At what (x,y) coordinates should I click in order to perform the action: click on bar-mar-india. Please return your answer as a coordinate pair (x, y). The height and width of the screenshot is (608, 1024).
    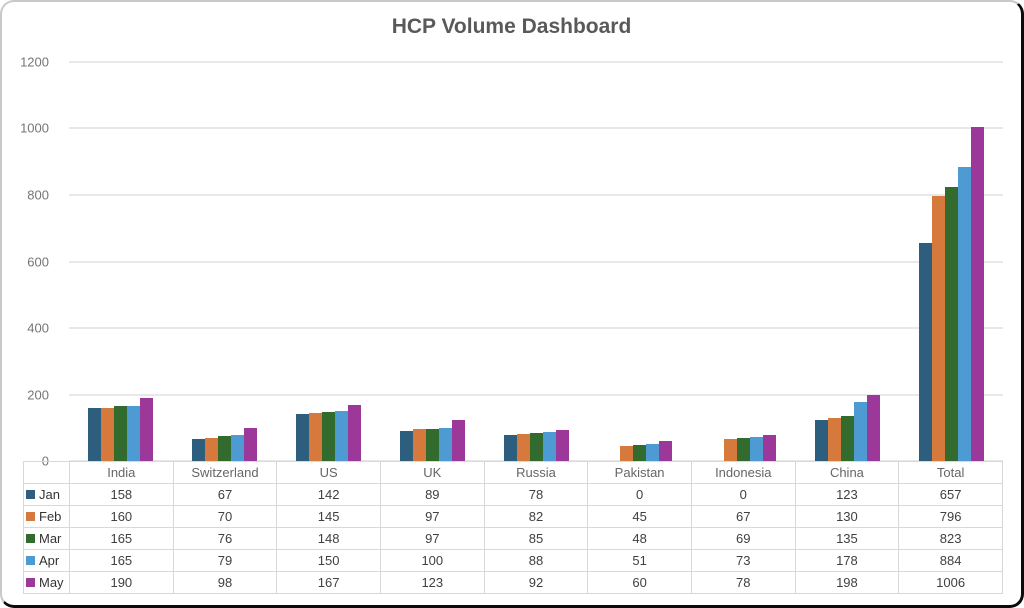
    Looking at the image, I should click on (121, 433).